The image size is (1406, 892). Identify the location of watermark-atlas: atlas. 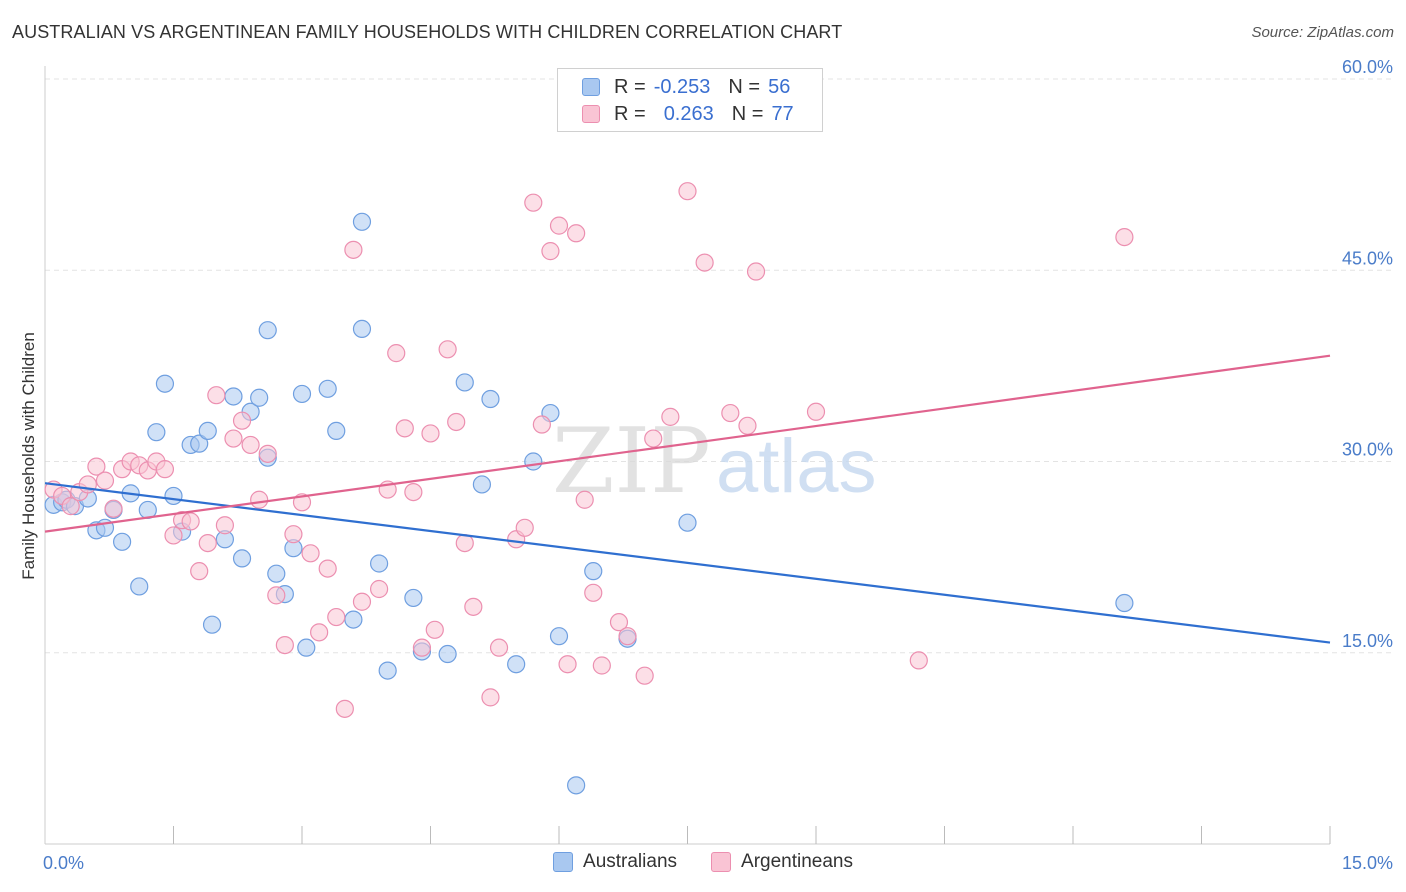
(796, 466).